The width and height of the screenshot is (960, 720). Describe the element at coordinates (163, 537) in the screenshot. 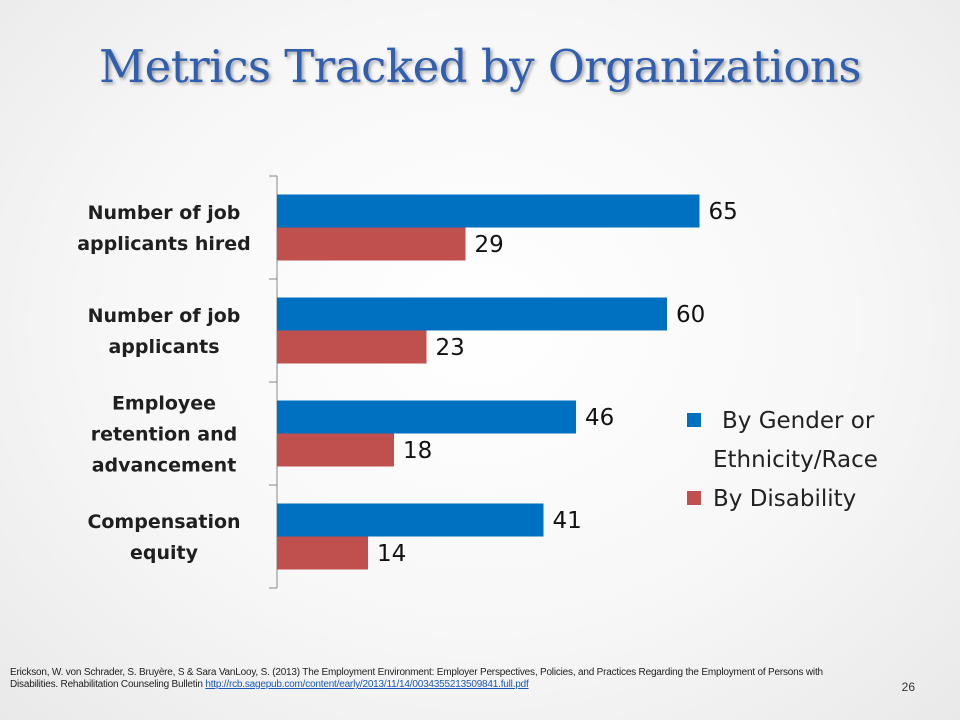

I see `category-label: Compensation equity` at that location.